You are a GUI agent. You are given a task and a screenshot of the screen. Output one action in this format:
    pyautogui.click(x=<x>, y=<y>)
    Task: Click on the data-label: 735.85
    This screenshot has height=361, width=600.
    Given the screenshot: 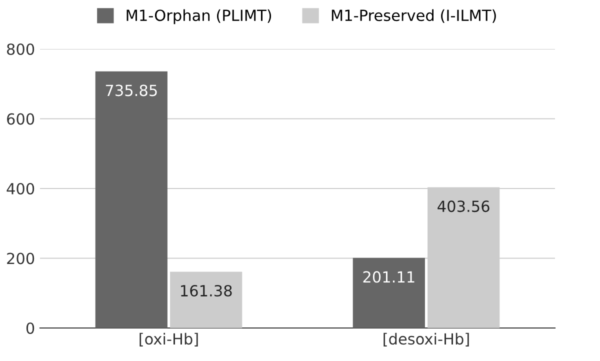 What is the action you would take?
    pyautogui.click(x=131, y=90)
    